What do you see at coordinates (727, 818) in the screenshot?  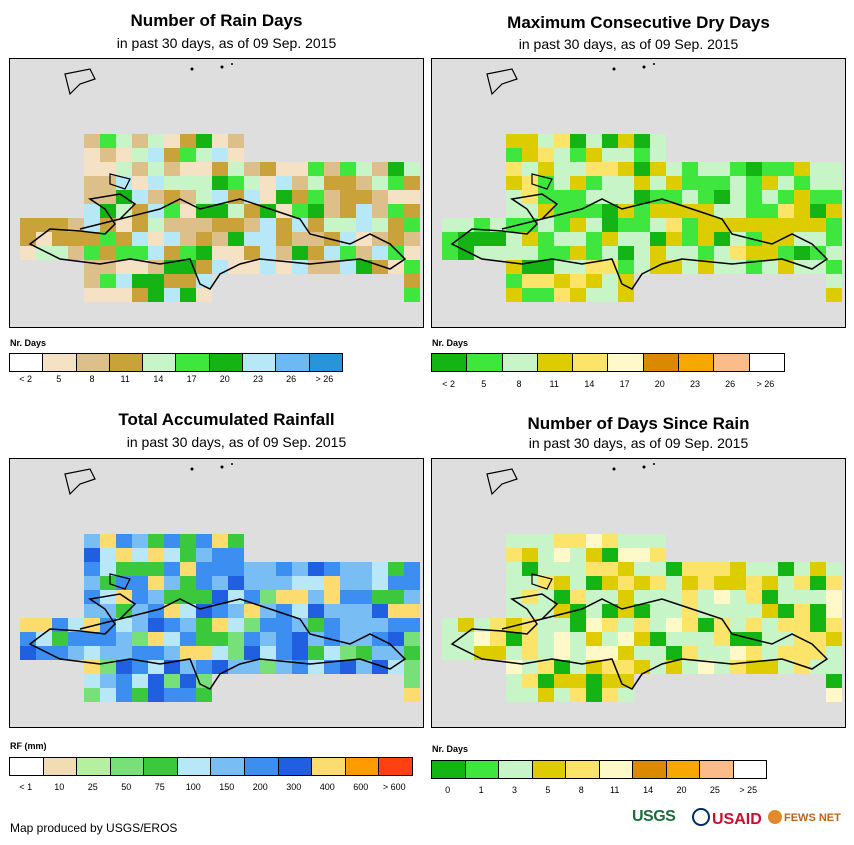 I see `usaid-logo: USAID` at bounding box center [727, 818].